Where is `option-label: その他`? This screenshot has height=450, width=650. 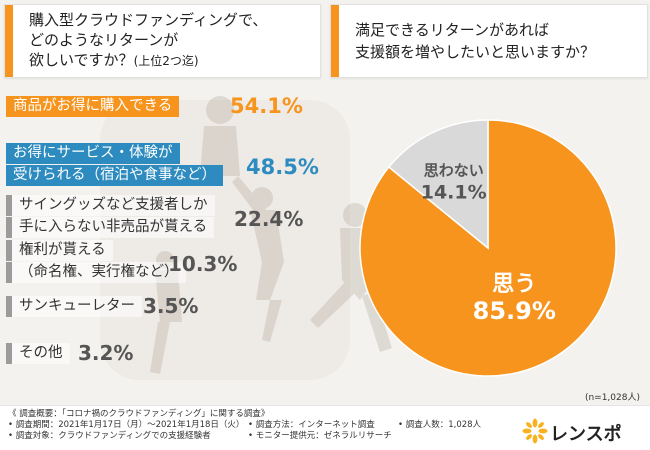
option-label: その他 is located at coordinates (38, 353).